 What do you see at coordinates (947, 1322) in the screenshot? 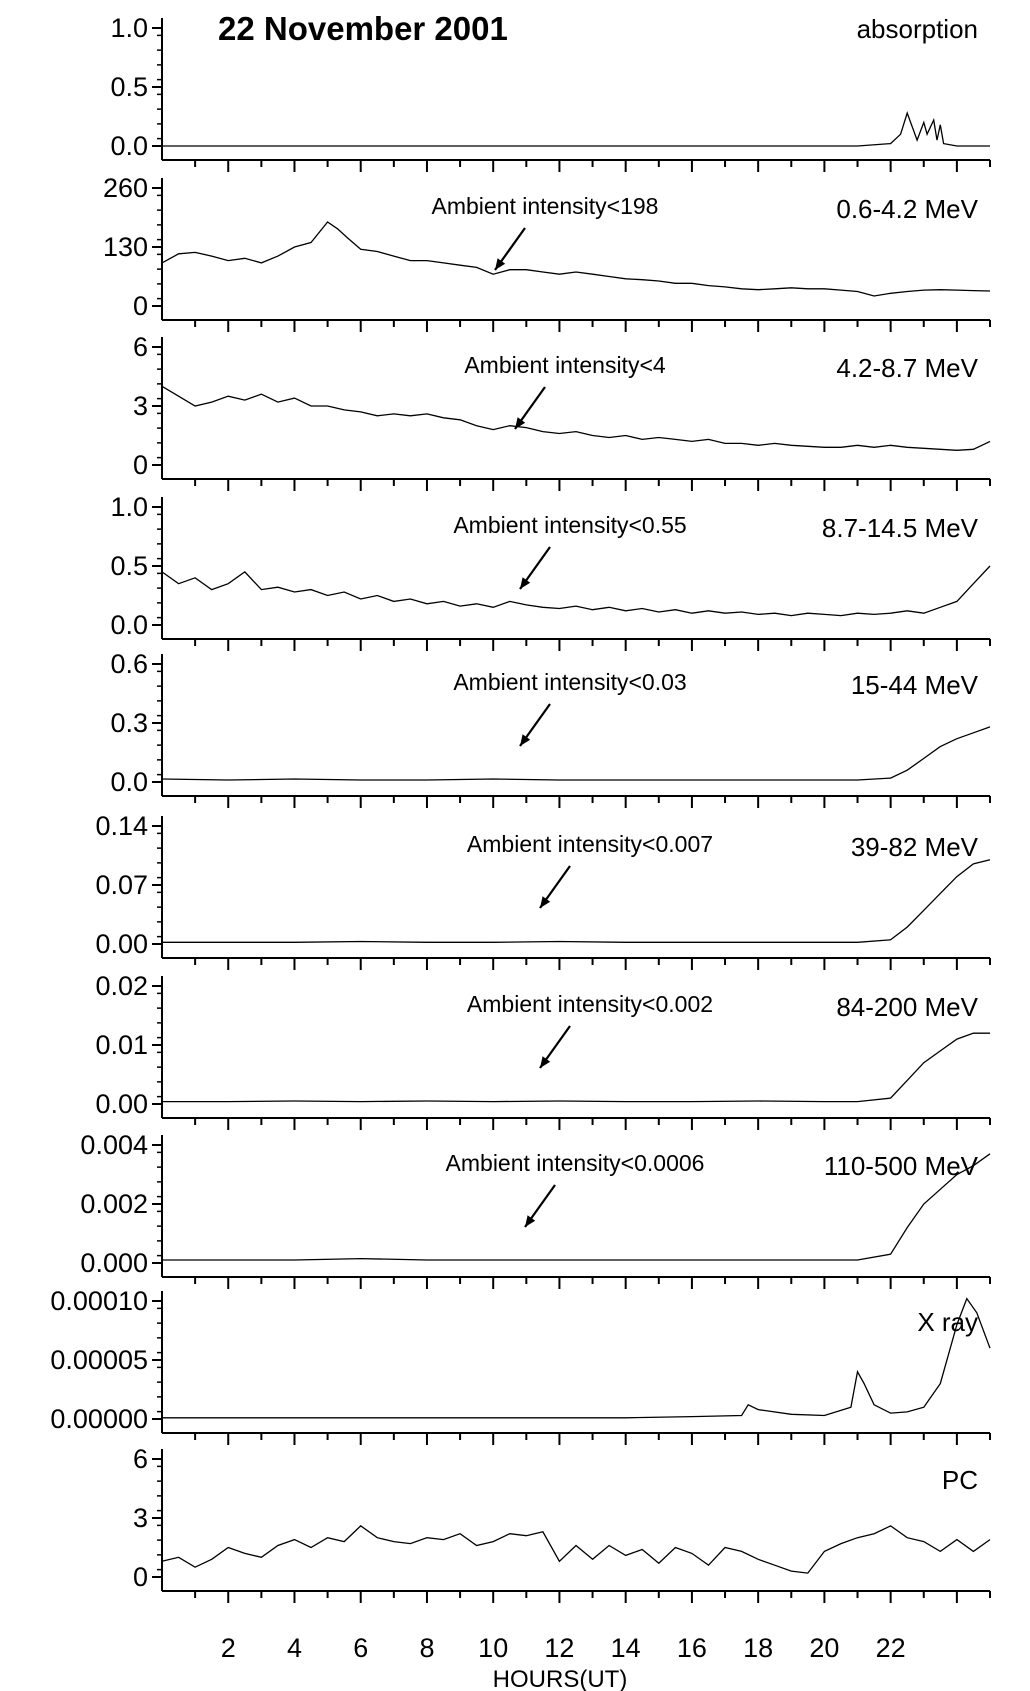
I see `panel-label: X ray` at bounding box center [947, 1322].